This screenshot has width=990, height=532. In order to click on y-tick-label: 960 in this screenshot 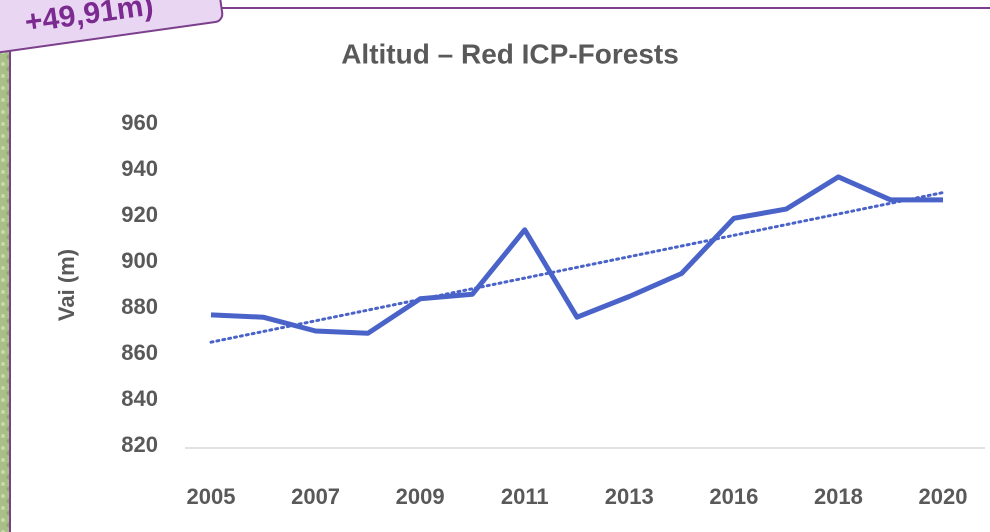, I will do `click(139, 122)`.